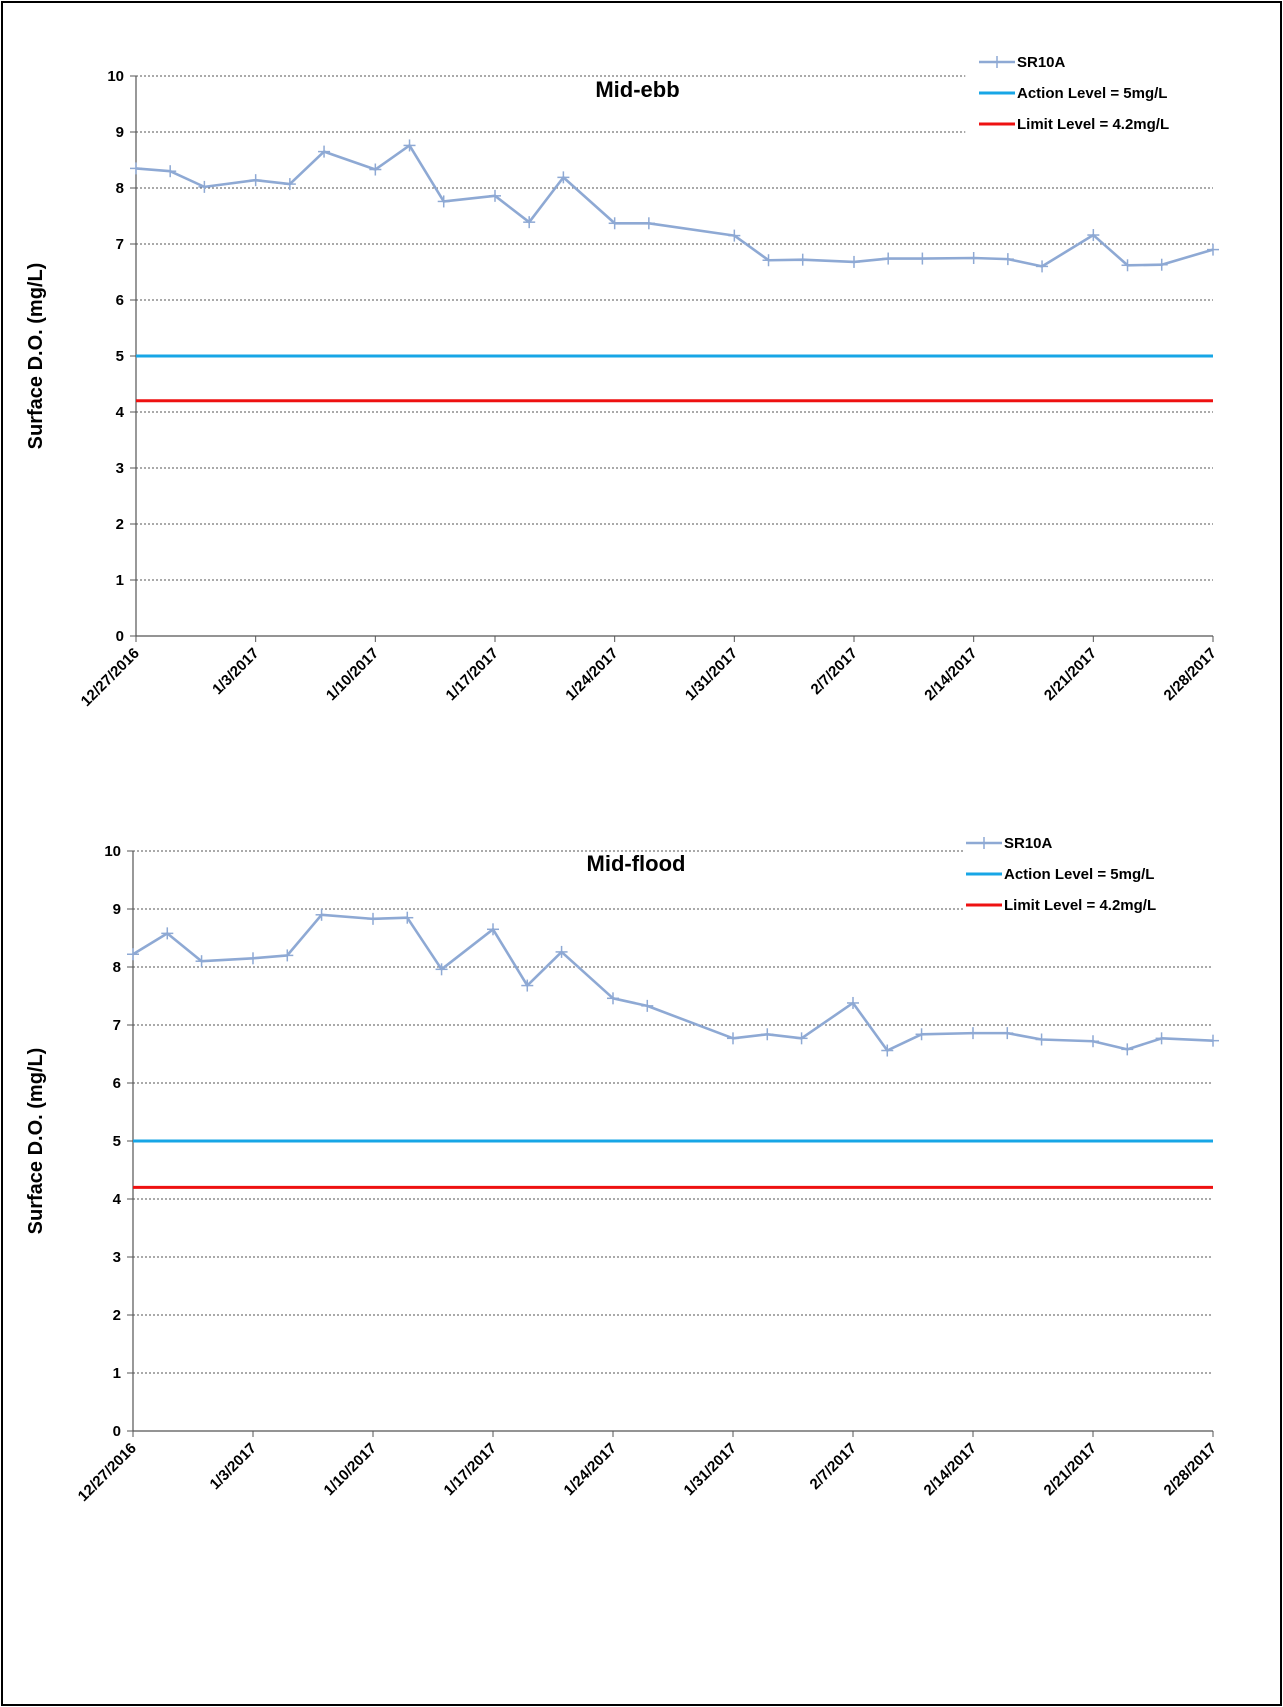 The width and height of the screenshot is (1283, 1707). I want to click on chart-title: Mid-flood, so click(636, 863).